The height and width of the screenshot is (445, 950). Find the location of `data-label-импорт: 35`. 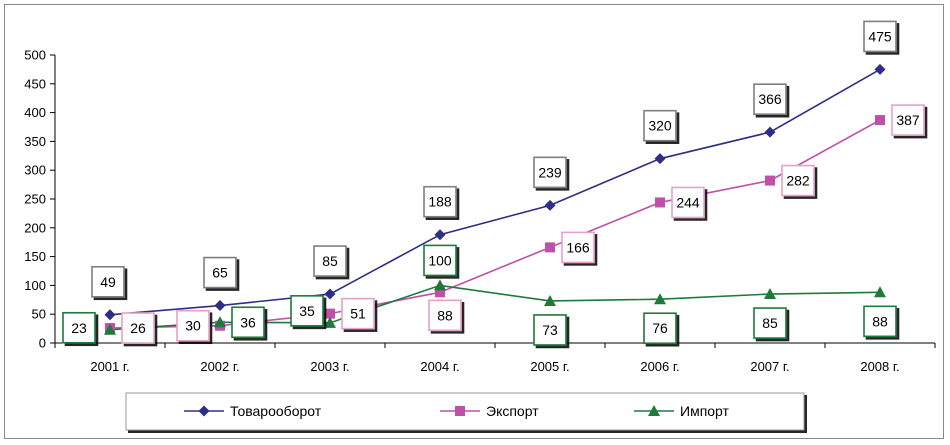

data-label-импорт: 35 is located at coordinates (307, 311).